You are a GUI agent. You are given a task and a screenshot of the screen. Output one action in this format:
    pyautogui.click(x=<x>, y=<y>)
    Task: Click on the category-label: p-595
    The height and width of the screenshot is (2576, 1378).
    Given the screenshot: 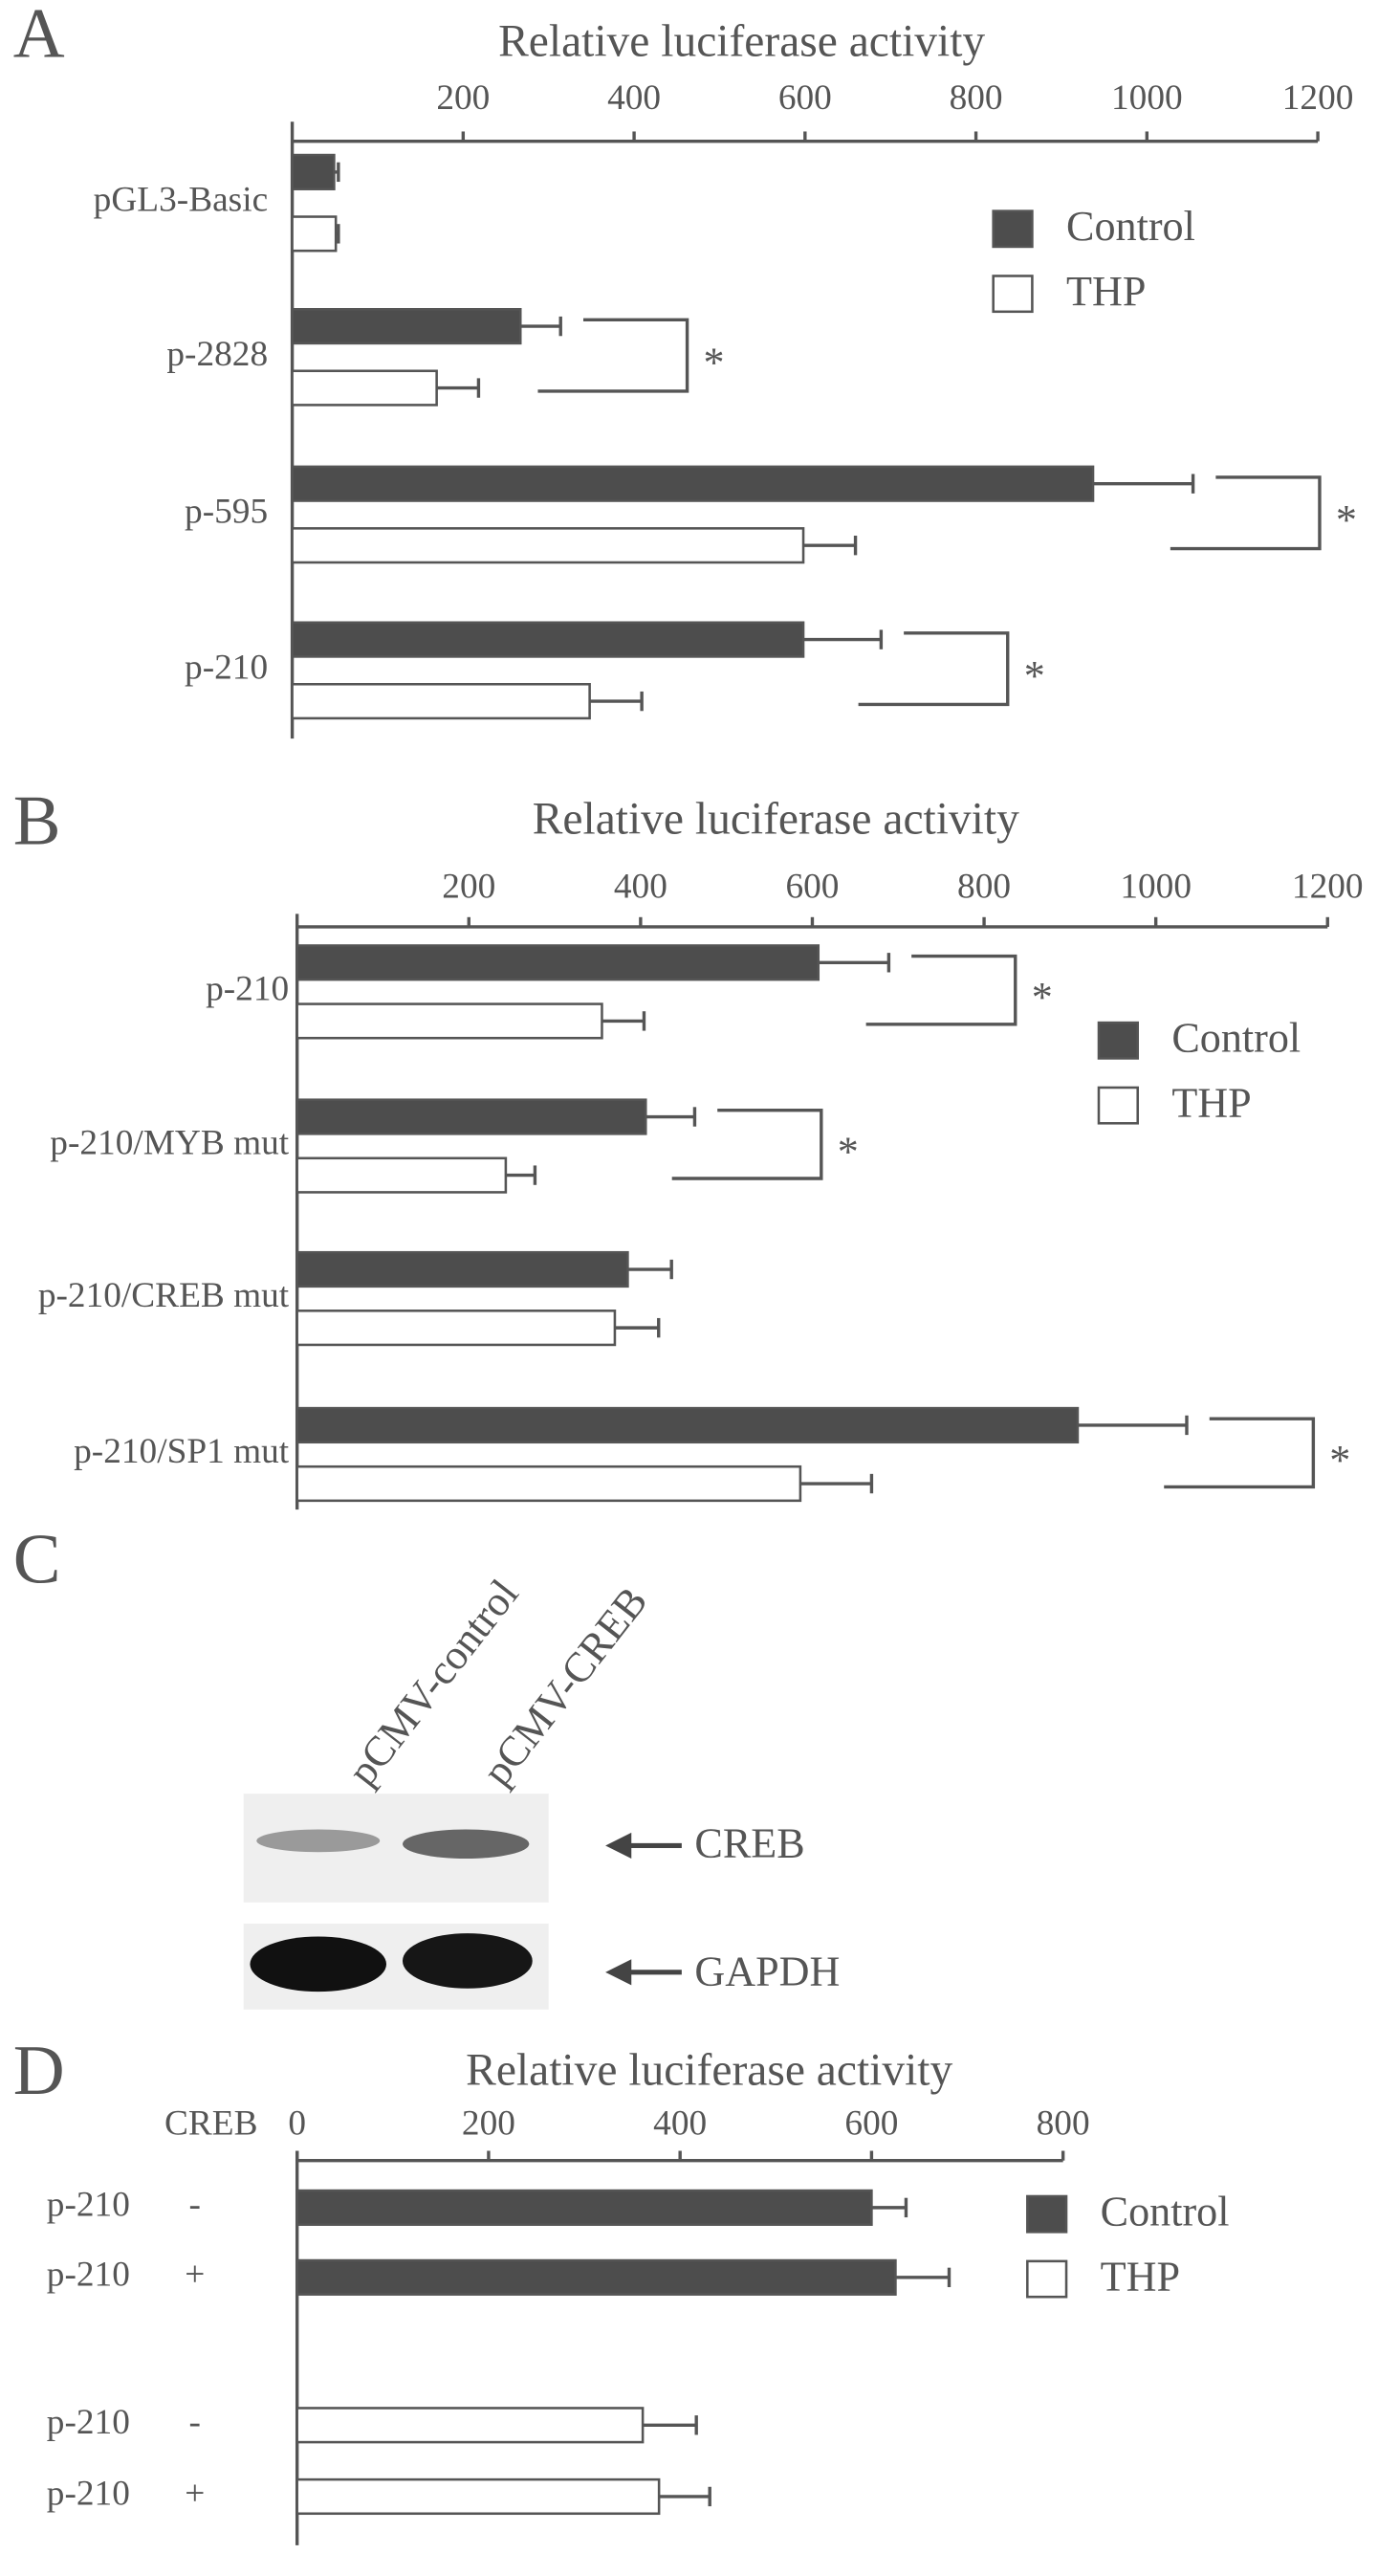 What is the action you would take?
    pyautogui.click(x=226, y=512)
    